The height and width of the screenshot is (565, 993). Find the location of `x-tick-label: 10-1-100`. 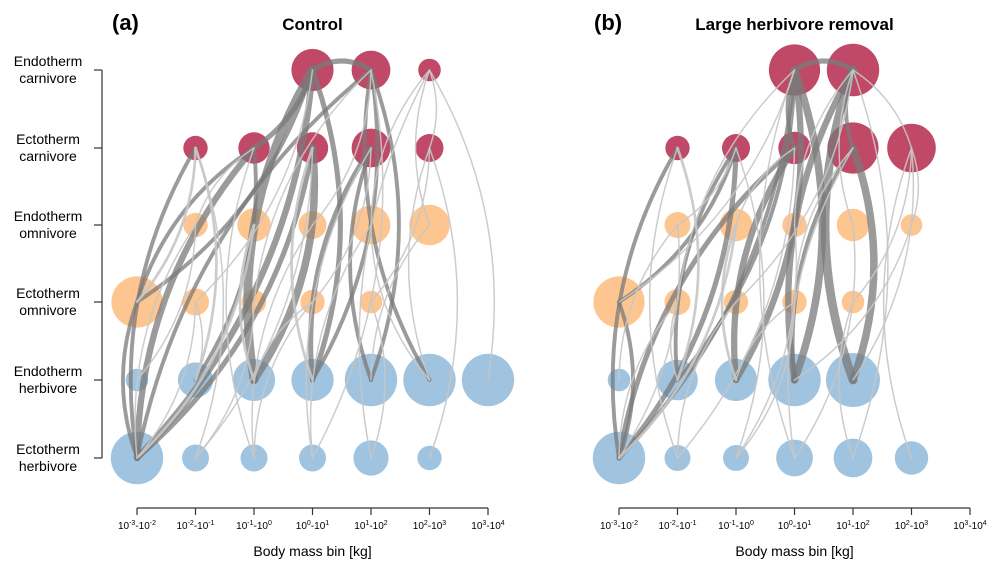

x-tick-label: 10-1-100 is located at coordinates (254, 526).